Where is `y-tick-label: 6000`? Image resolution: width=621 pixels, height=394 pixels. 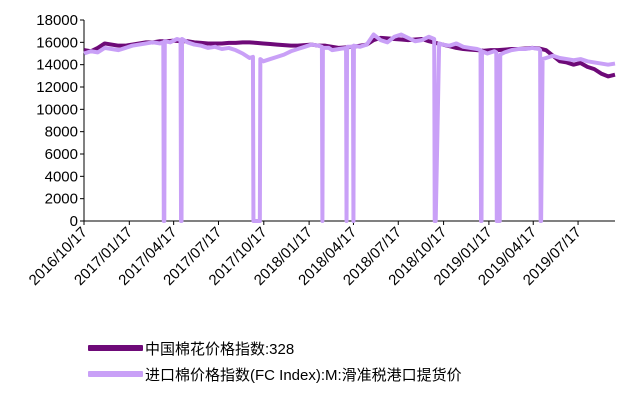
y-tick-label: 6000 is located at coordinates (61, 154).